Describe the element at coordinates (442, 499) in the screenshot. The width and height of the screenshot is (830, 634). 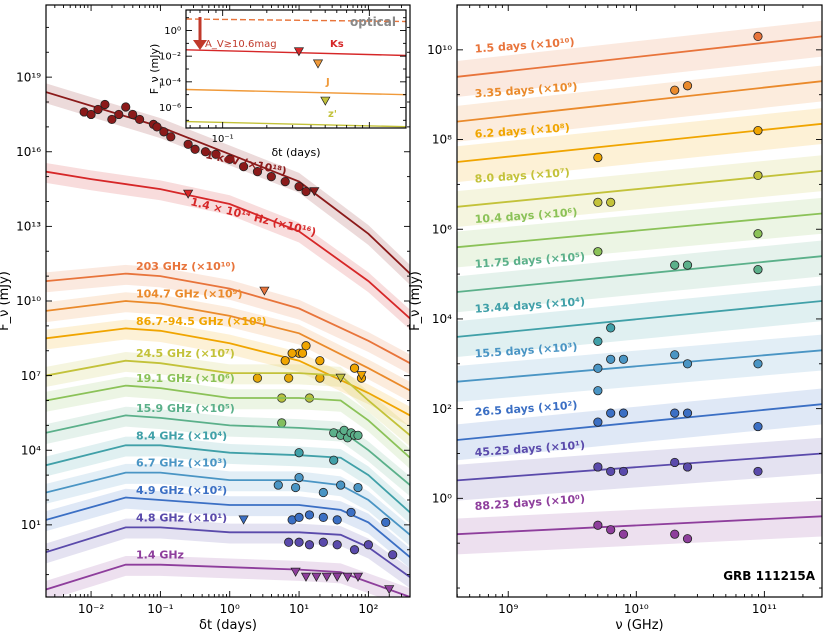
I see `spectra-y-tick-label: 10⁰` at that location.